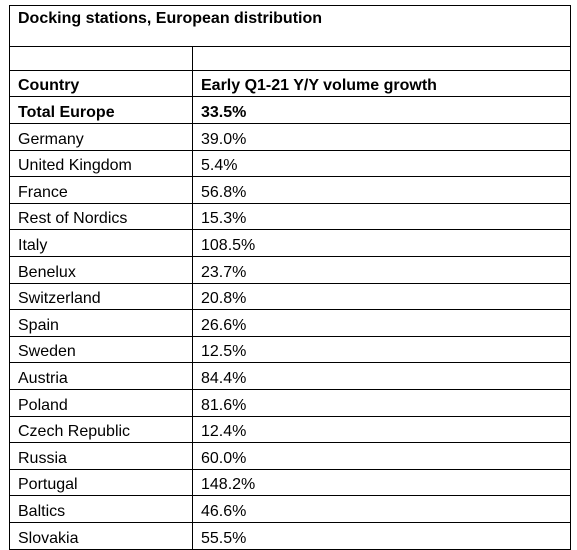 The width and height of the screenshot is (577, 550). Describe the element at coordinates (381, 243) in the screenshot. I see `growth-value-cell: 108.5%` at that location.